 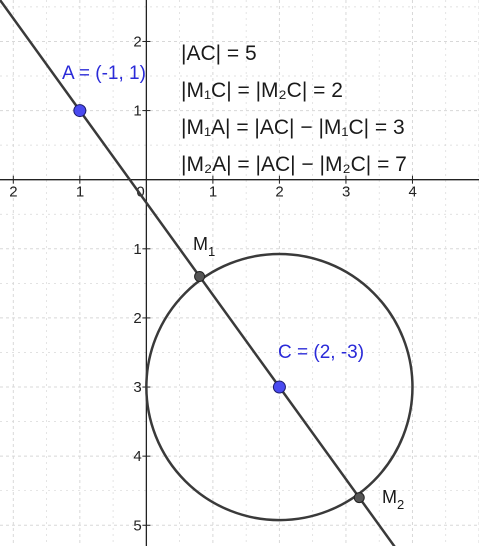 What do you see at coordinates (294, 164) in the screenshot?
I see `formula-line-4: |M₂A| = |AC| − |M₂C| = 7` at bounding box center [294, 164].